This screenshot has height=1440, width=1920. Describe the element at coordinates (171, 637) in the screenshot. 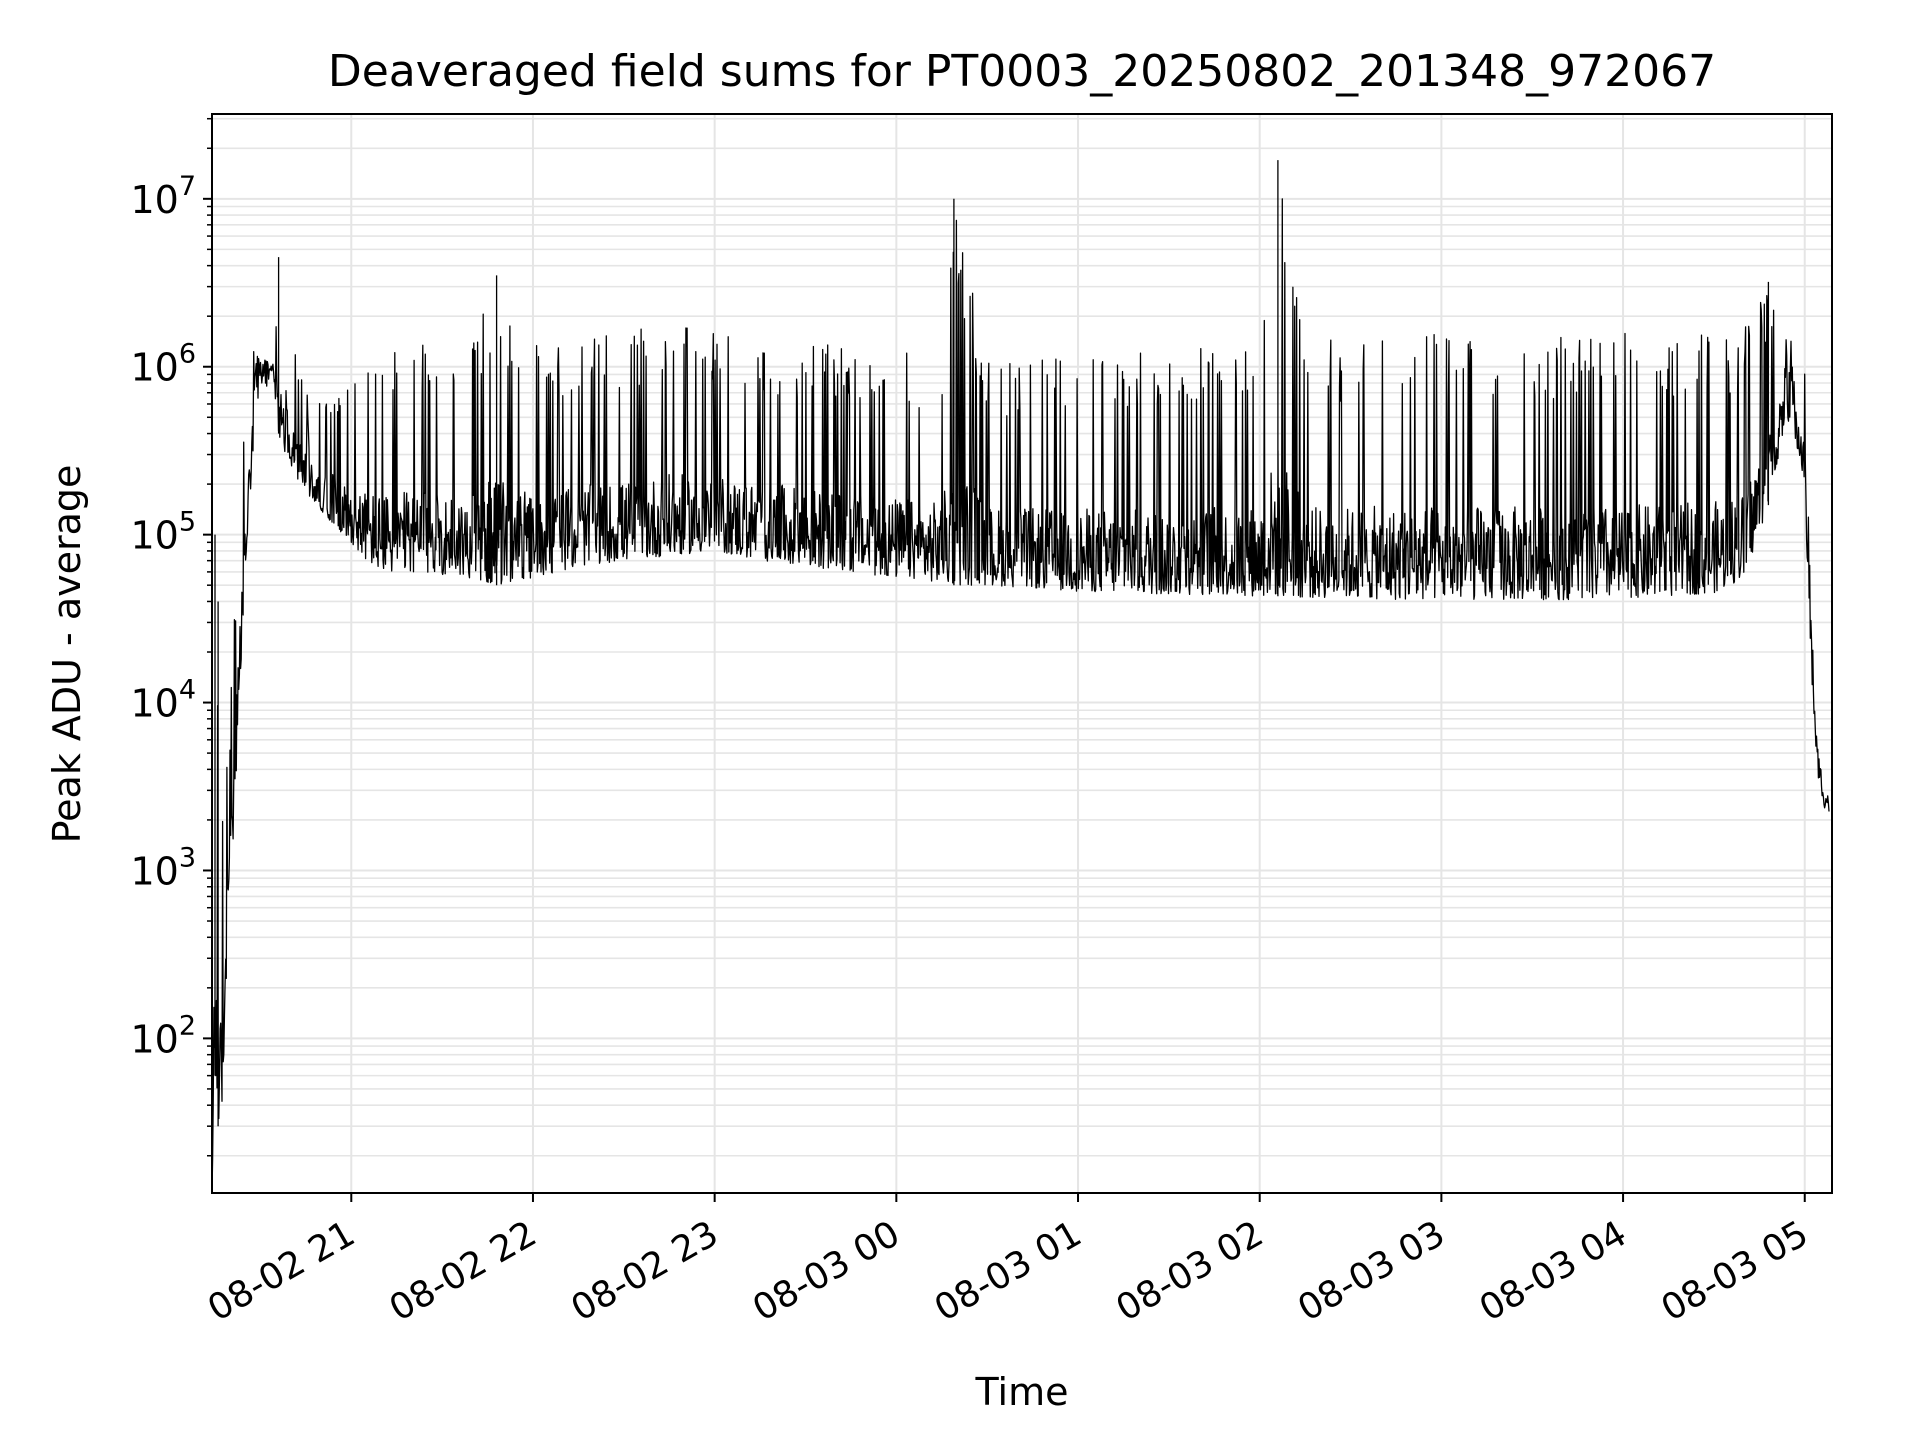

I see `y-axis-ticks: 10² 10³ 10⁴ 10⁵ 10⁶ 10⁷` at that location.